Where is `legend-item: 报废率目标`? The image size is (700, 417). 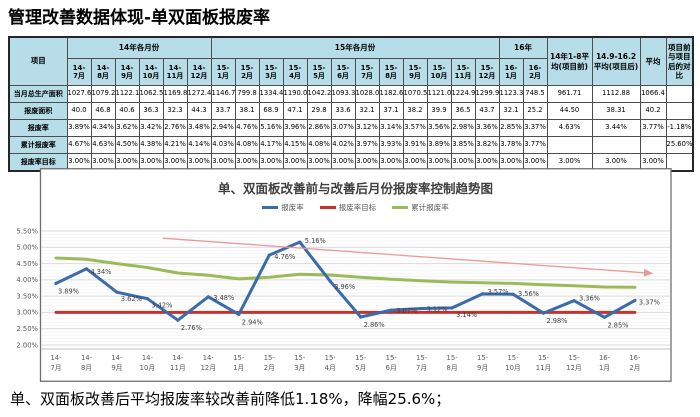 legend-item: 报废率目标 is located at coordinates (347, 207).